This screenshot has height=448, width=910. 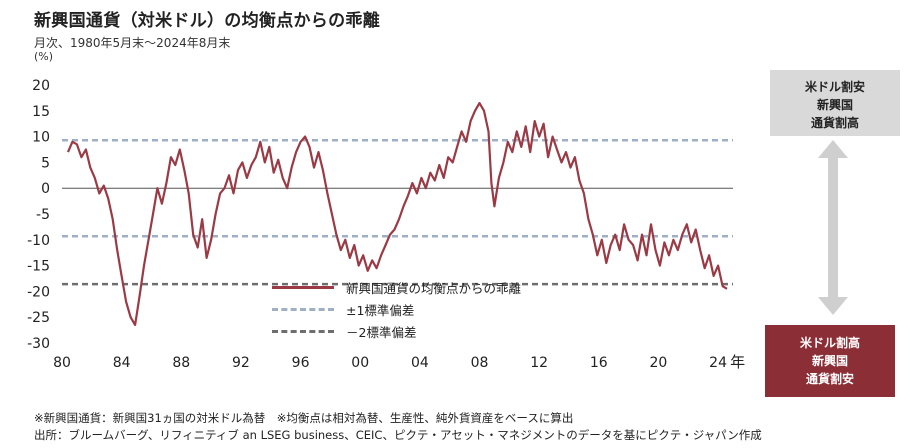 I want to click on legend-item-2sd: －2標準偏差, so click(x=396, y=331).